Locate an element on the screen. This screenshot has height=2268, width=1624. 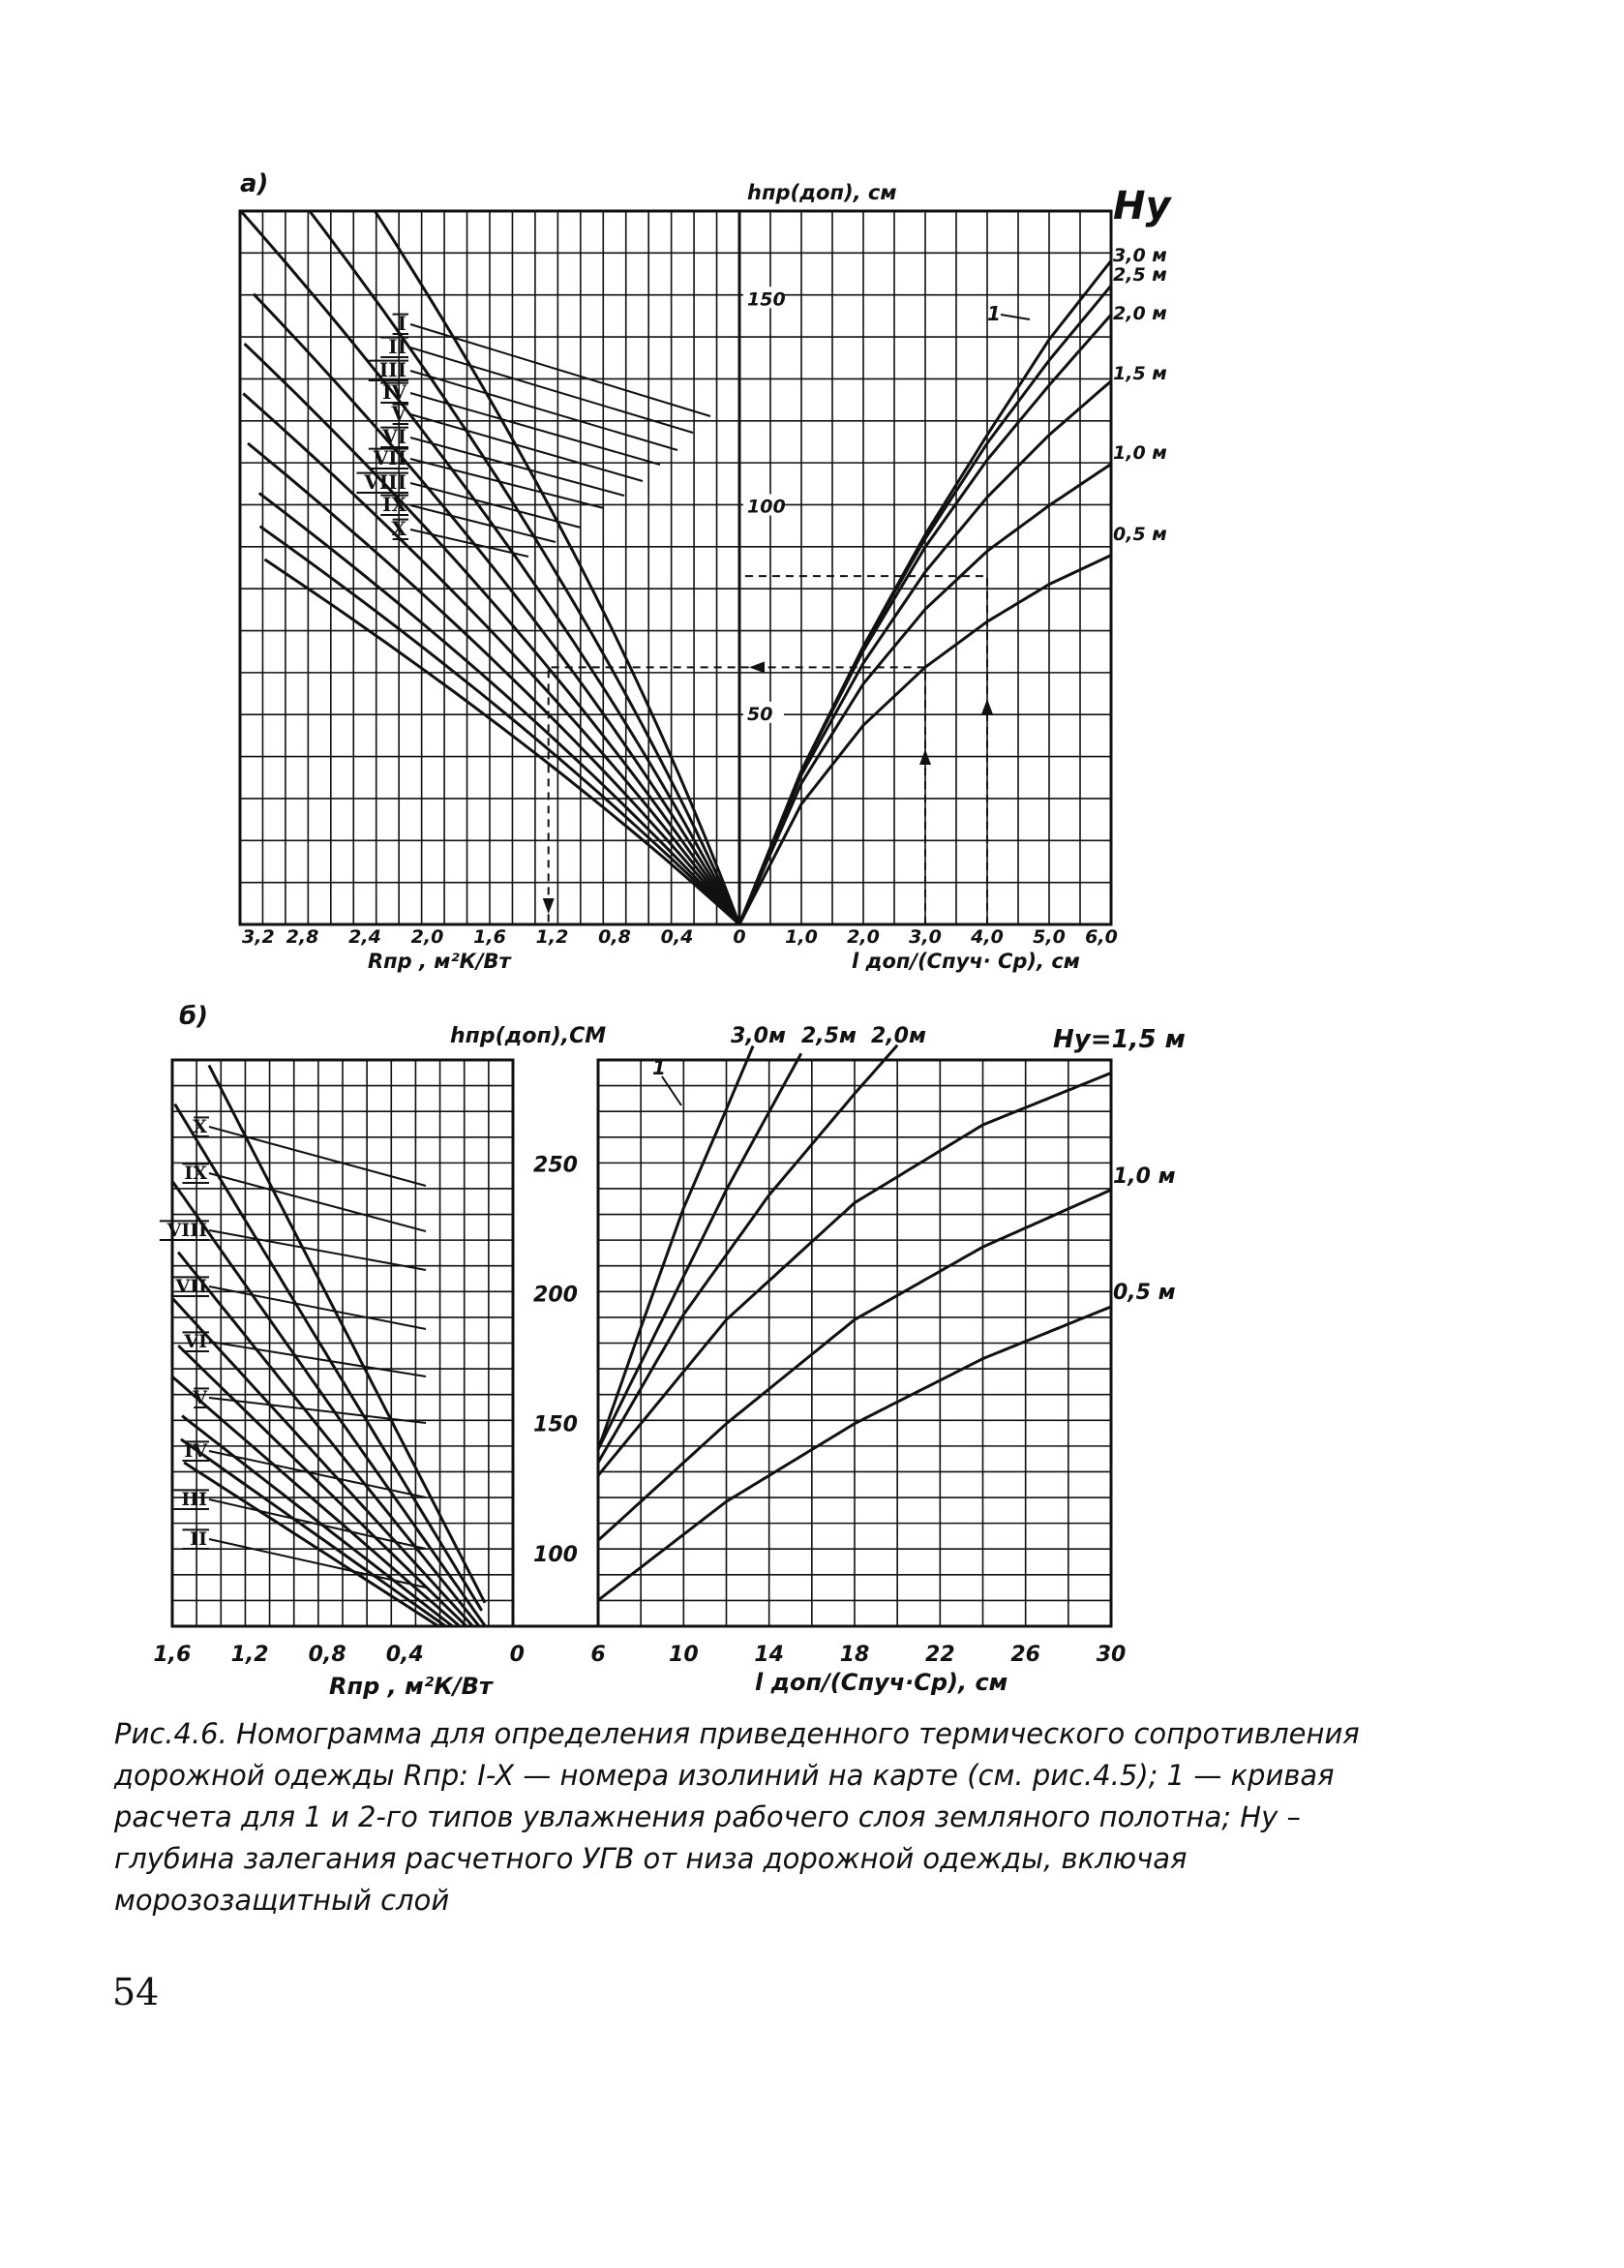
panel-b-gwl-label: 1,0 м is located at coordinates (1144, 1176).